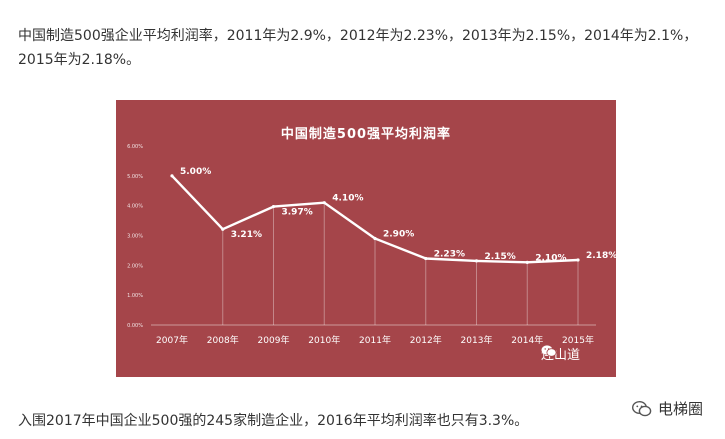 This screenshot has height=439, width=725. What do you see at coordinates (550, 258) in the screenshot?
I see `data-label: 2.10%` at bounding box center [550, 258].